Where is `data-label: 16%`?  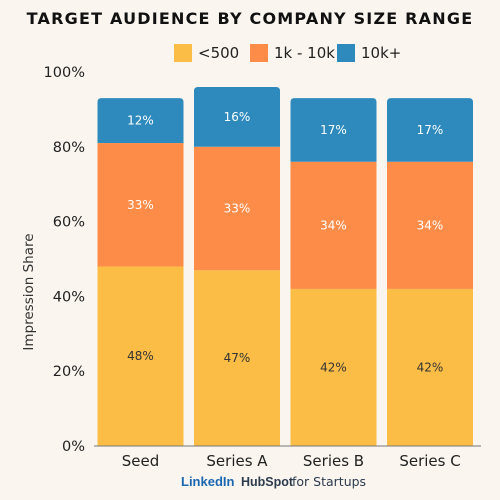
data-label: 16% is located at coordinates (237, 117).